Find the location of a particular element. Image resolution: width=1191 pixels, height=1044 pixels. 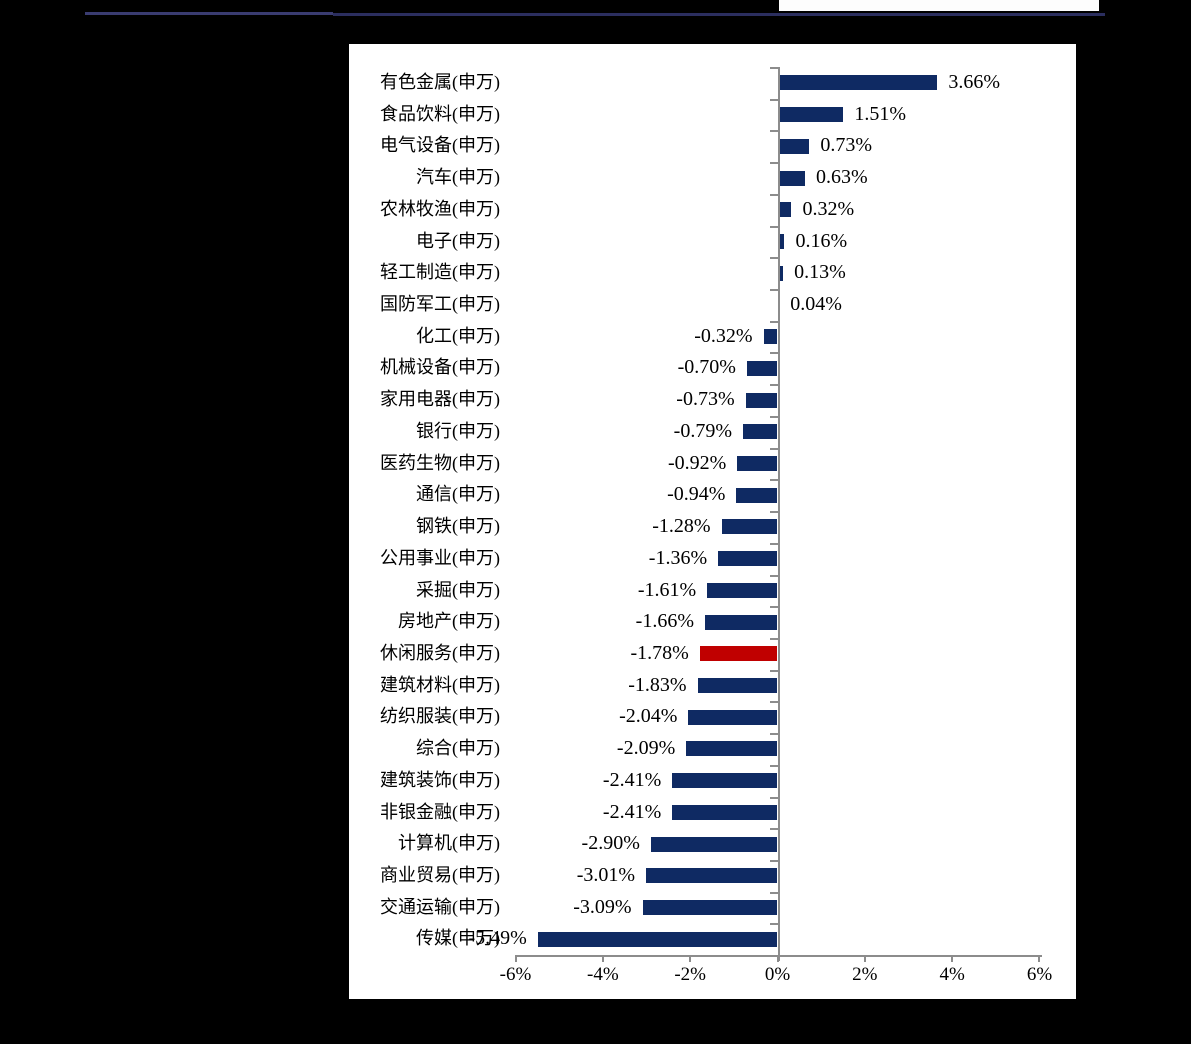

x-axis-tick-label: 2% is located at coordinates (865, 975).